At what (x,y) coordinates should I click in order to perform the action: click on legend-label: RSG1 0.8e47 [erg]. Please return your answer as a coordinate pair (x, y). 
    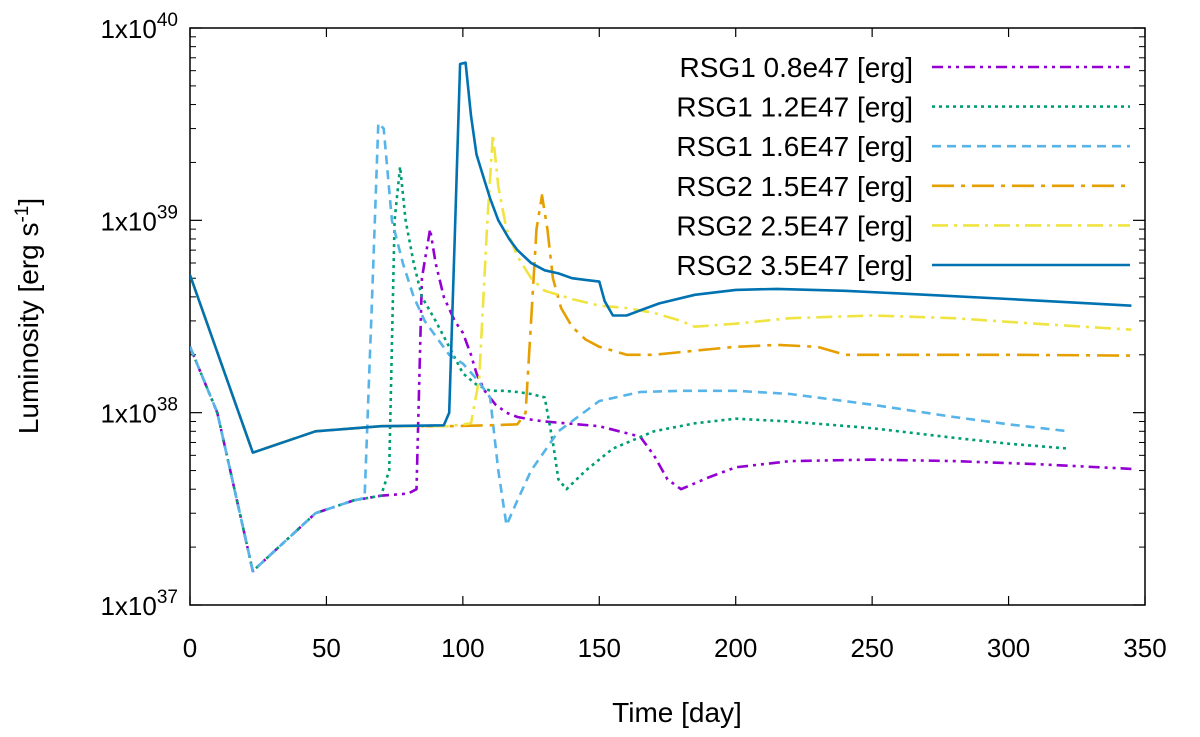
    Looking at the image, I should click on (796, 67).